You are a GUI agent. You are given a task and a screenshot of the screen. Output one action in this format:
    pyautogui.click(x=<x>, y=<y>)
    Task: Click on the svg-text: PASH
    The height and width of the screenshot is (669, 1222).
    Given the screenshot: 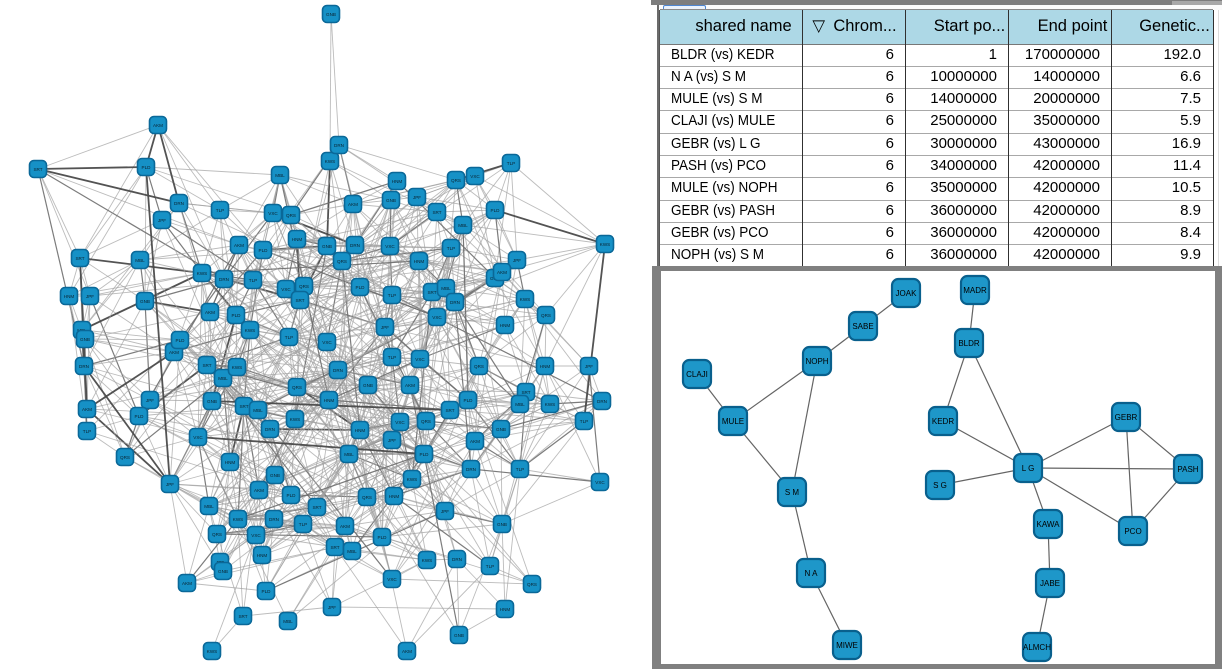 What is the action you would take?
    pyautogui.click(x=1187, y=469)
    